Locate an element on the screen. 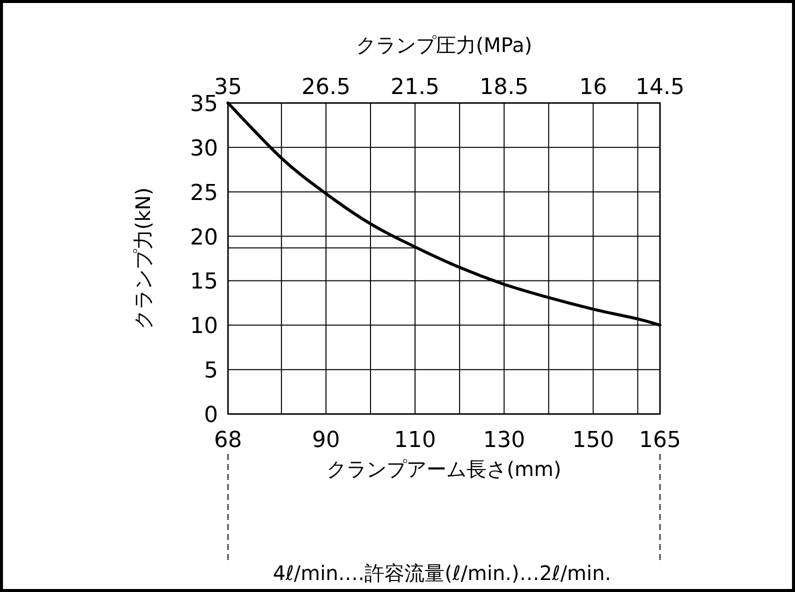  xtick: 68 is located at coordinates (228, 440).